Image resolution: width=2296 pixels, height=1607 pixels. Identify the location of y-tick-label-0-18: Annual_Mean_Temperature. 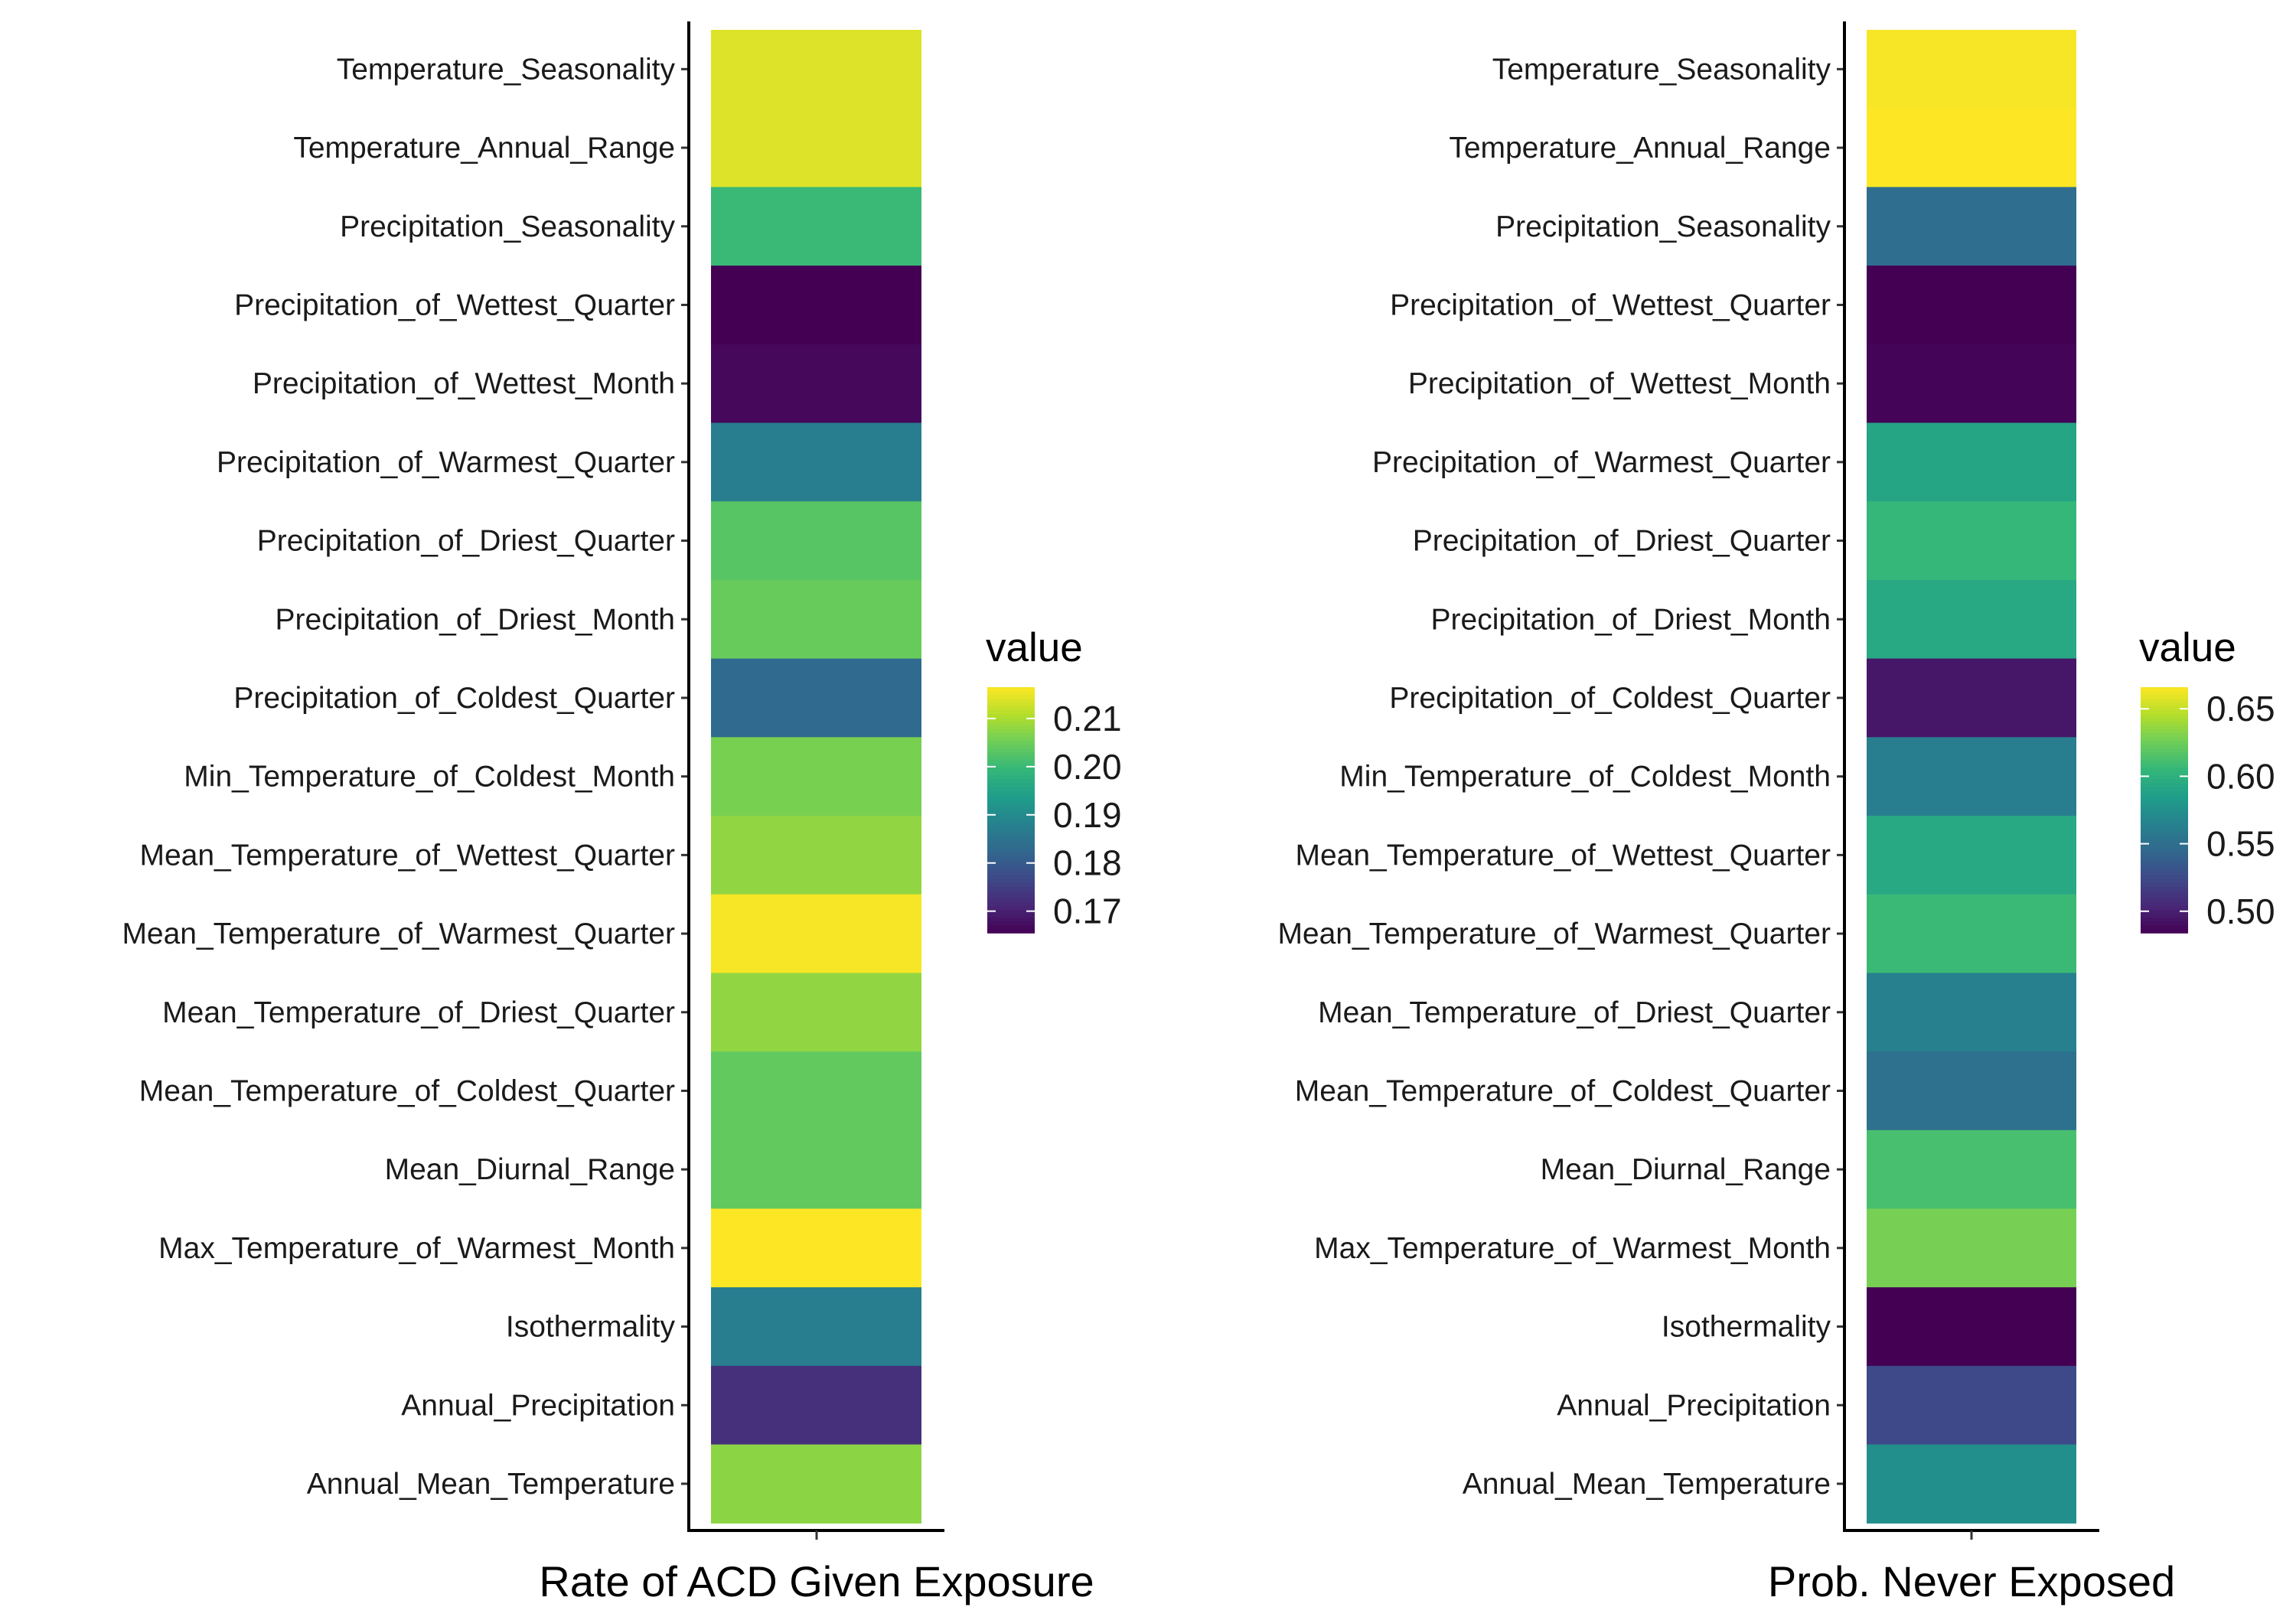
(491, 1485).